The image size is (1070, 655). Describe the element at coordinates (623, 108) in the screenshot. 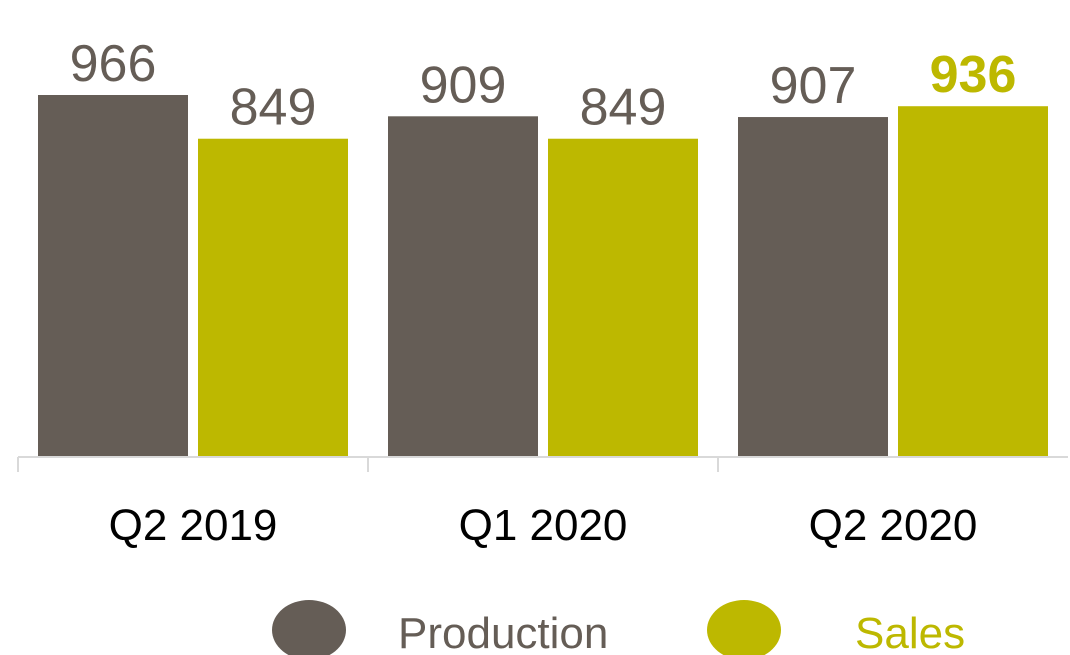

I see `data-label-sales-q1-2020: 849` at that location.